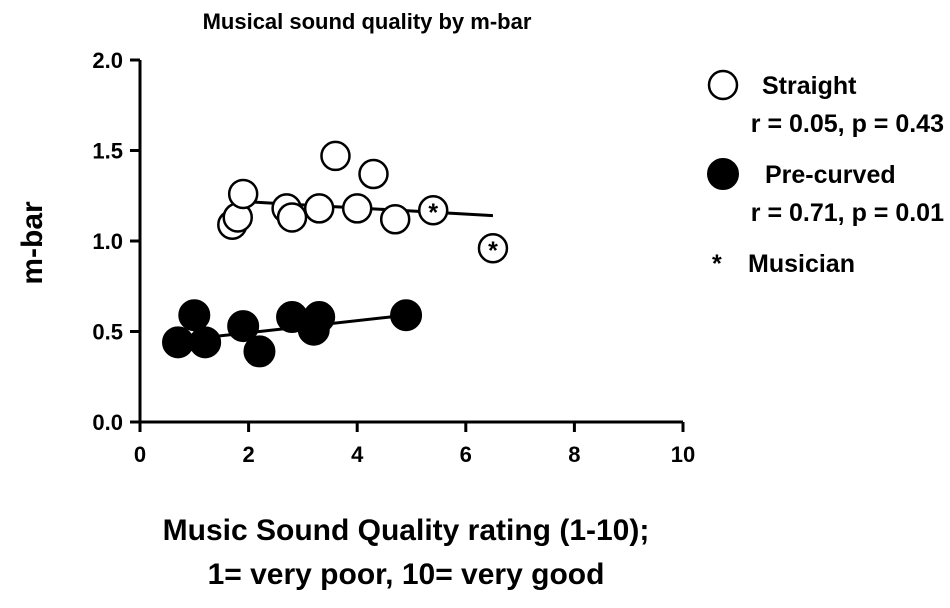 This screenshot has width=950, height=608. What do you see at coordinates (107, 60) in the screenshot?
I see `y-tick-label: 2.0` at bounding box center [107, 60].